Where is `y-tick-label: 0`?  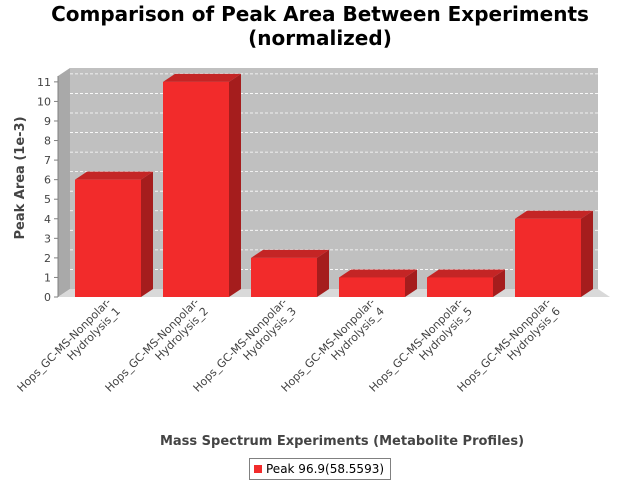 y-tick-label: 0 is located at coordinates (47, 297).